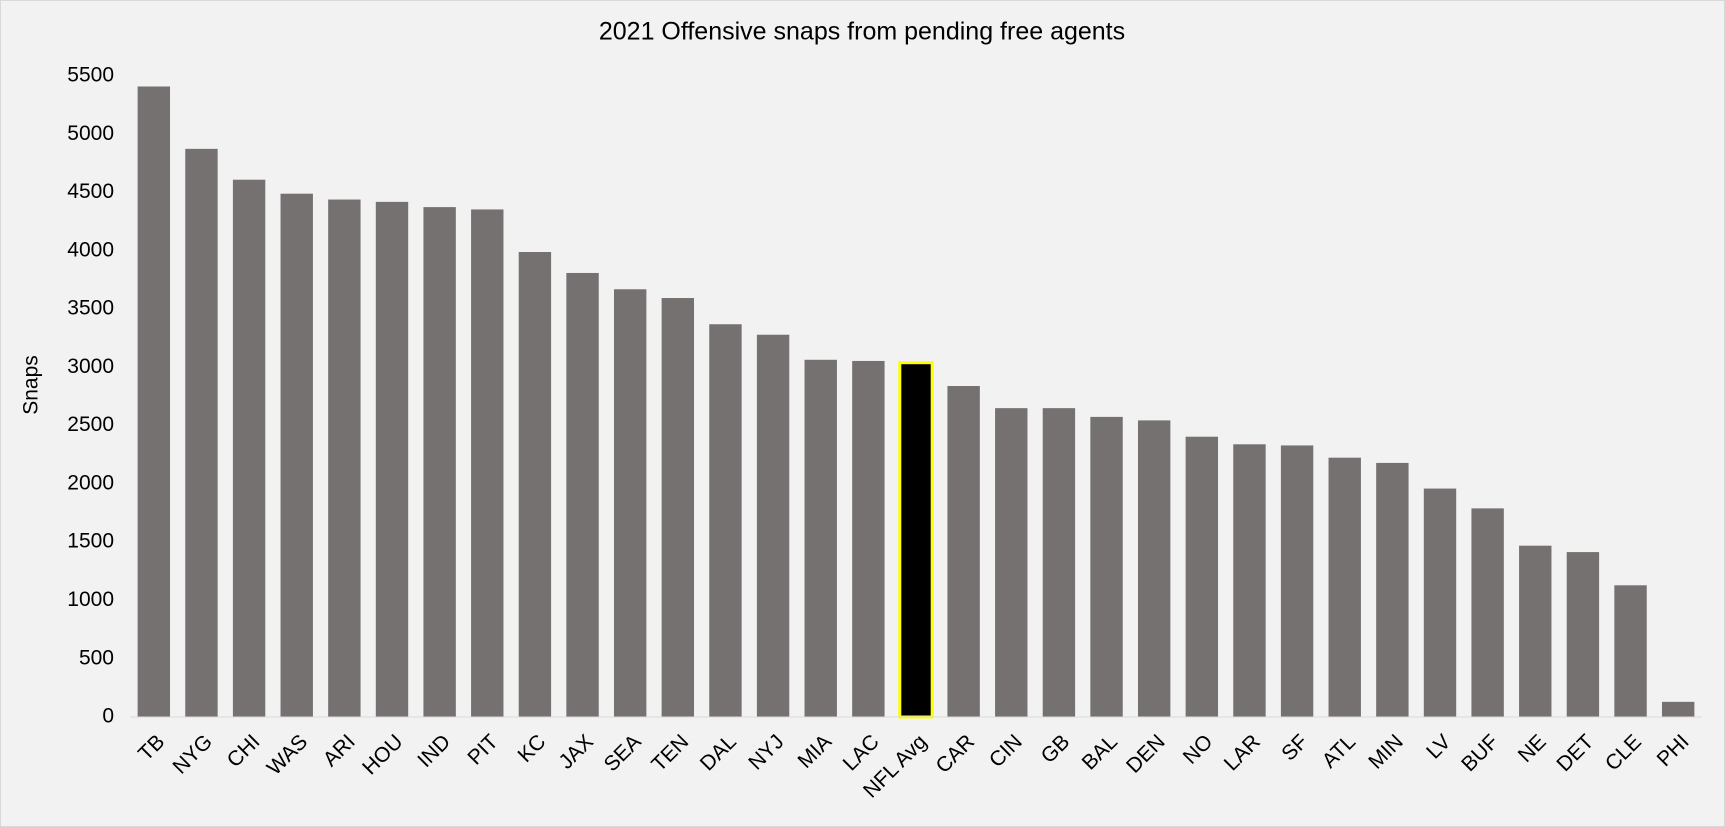  I want to click on y-axis-label: Snaps, so click(31, 385).